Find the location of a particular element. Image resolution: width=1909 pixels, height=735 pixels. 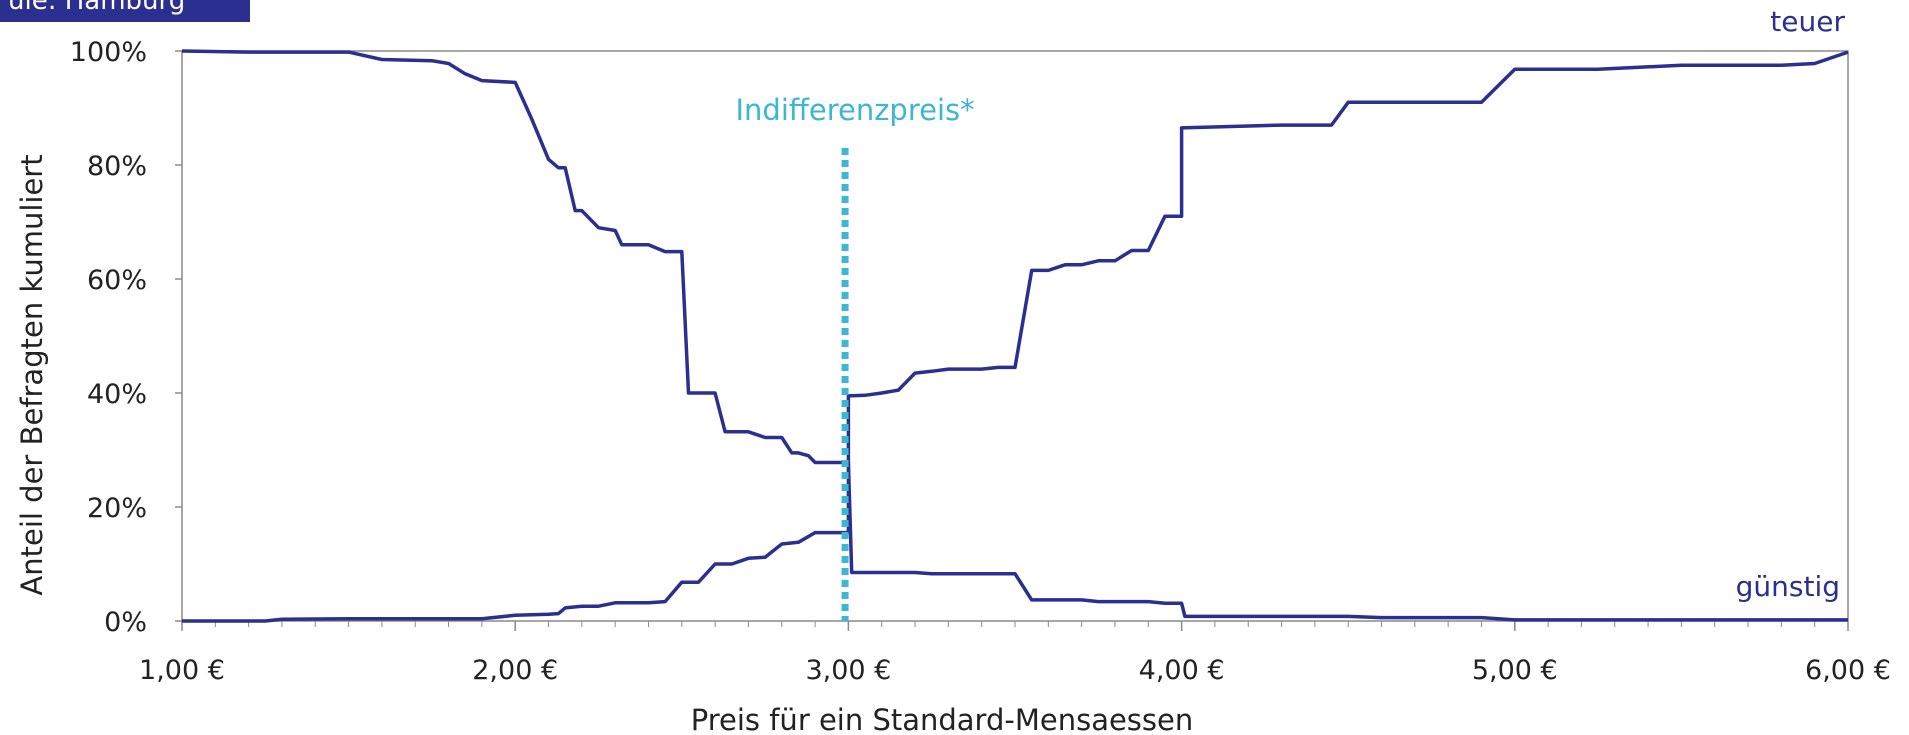

x-tick-label: 6,00 € is located at coordinates (1848, 670).